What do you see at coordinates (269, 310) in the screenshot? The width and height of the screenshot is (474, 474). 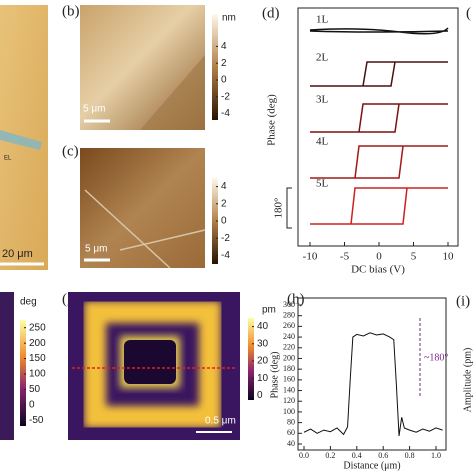 I see `colorbar-unit: pm` at bounding box center [269, 310].